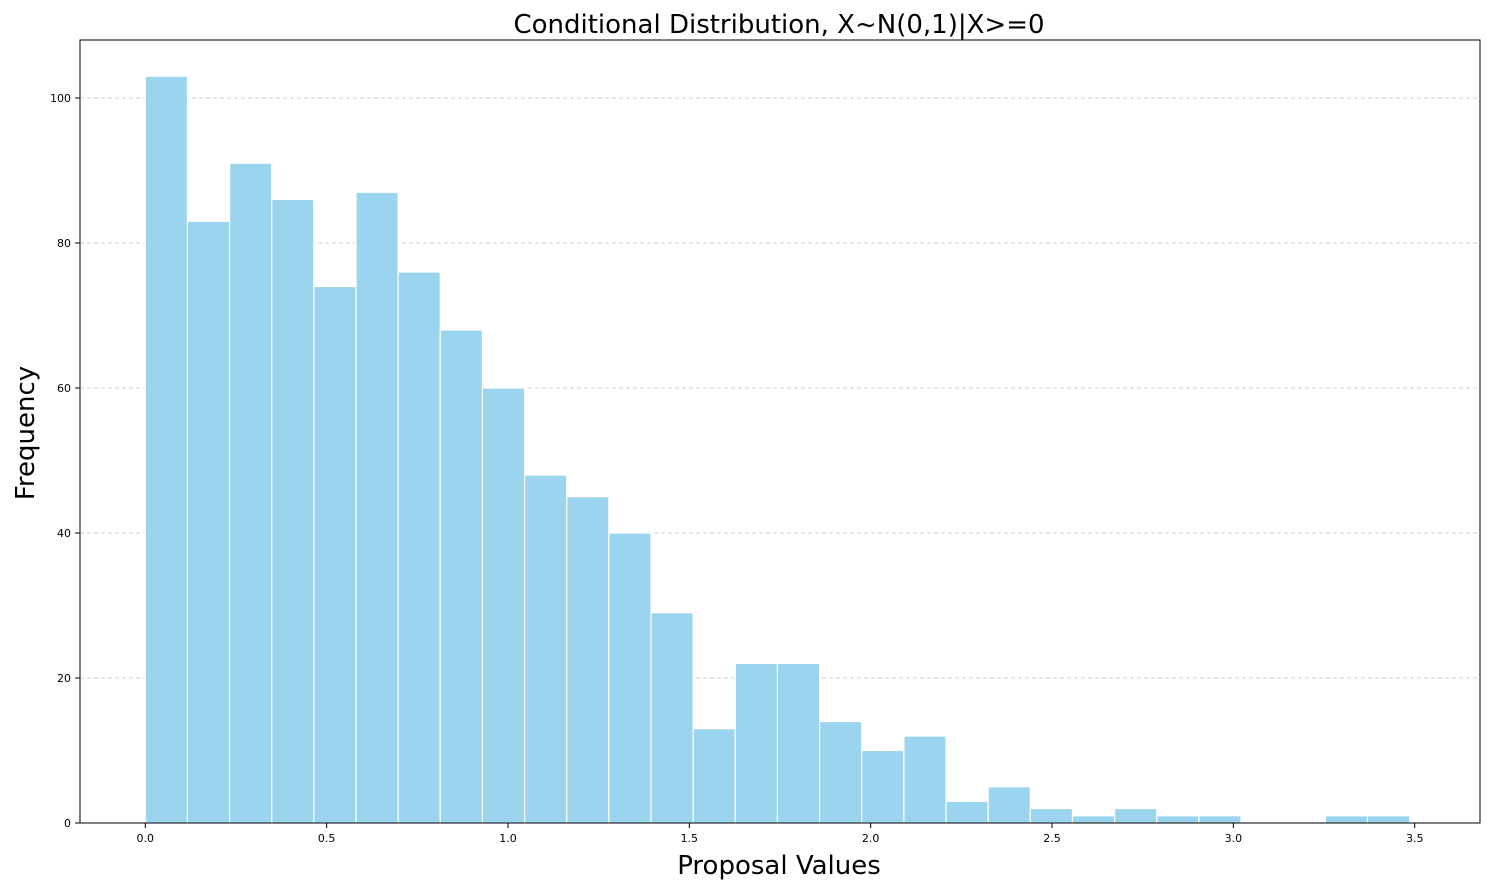  Describe the element at coordinates (146, 838) in the screenshot. I see `x-tick-label-0: 0.0` at that location.